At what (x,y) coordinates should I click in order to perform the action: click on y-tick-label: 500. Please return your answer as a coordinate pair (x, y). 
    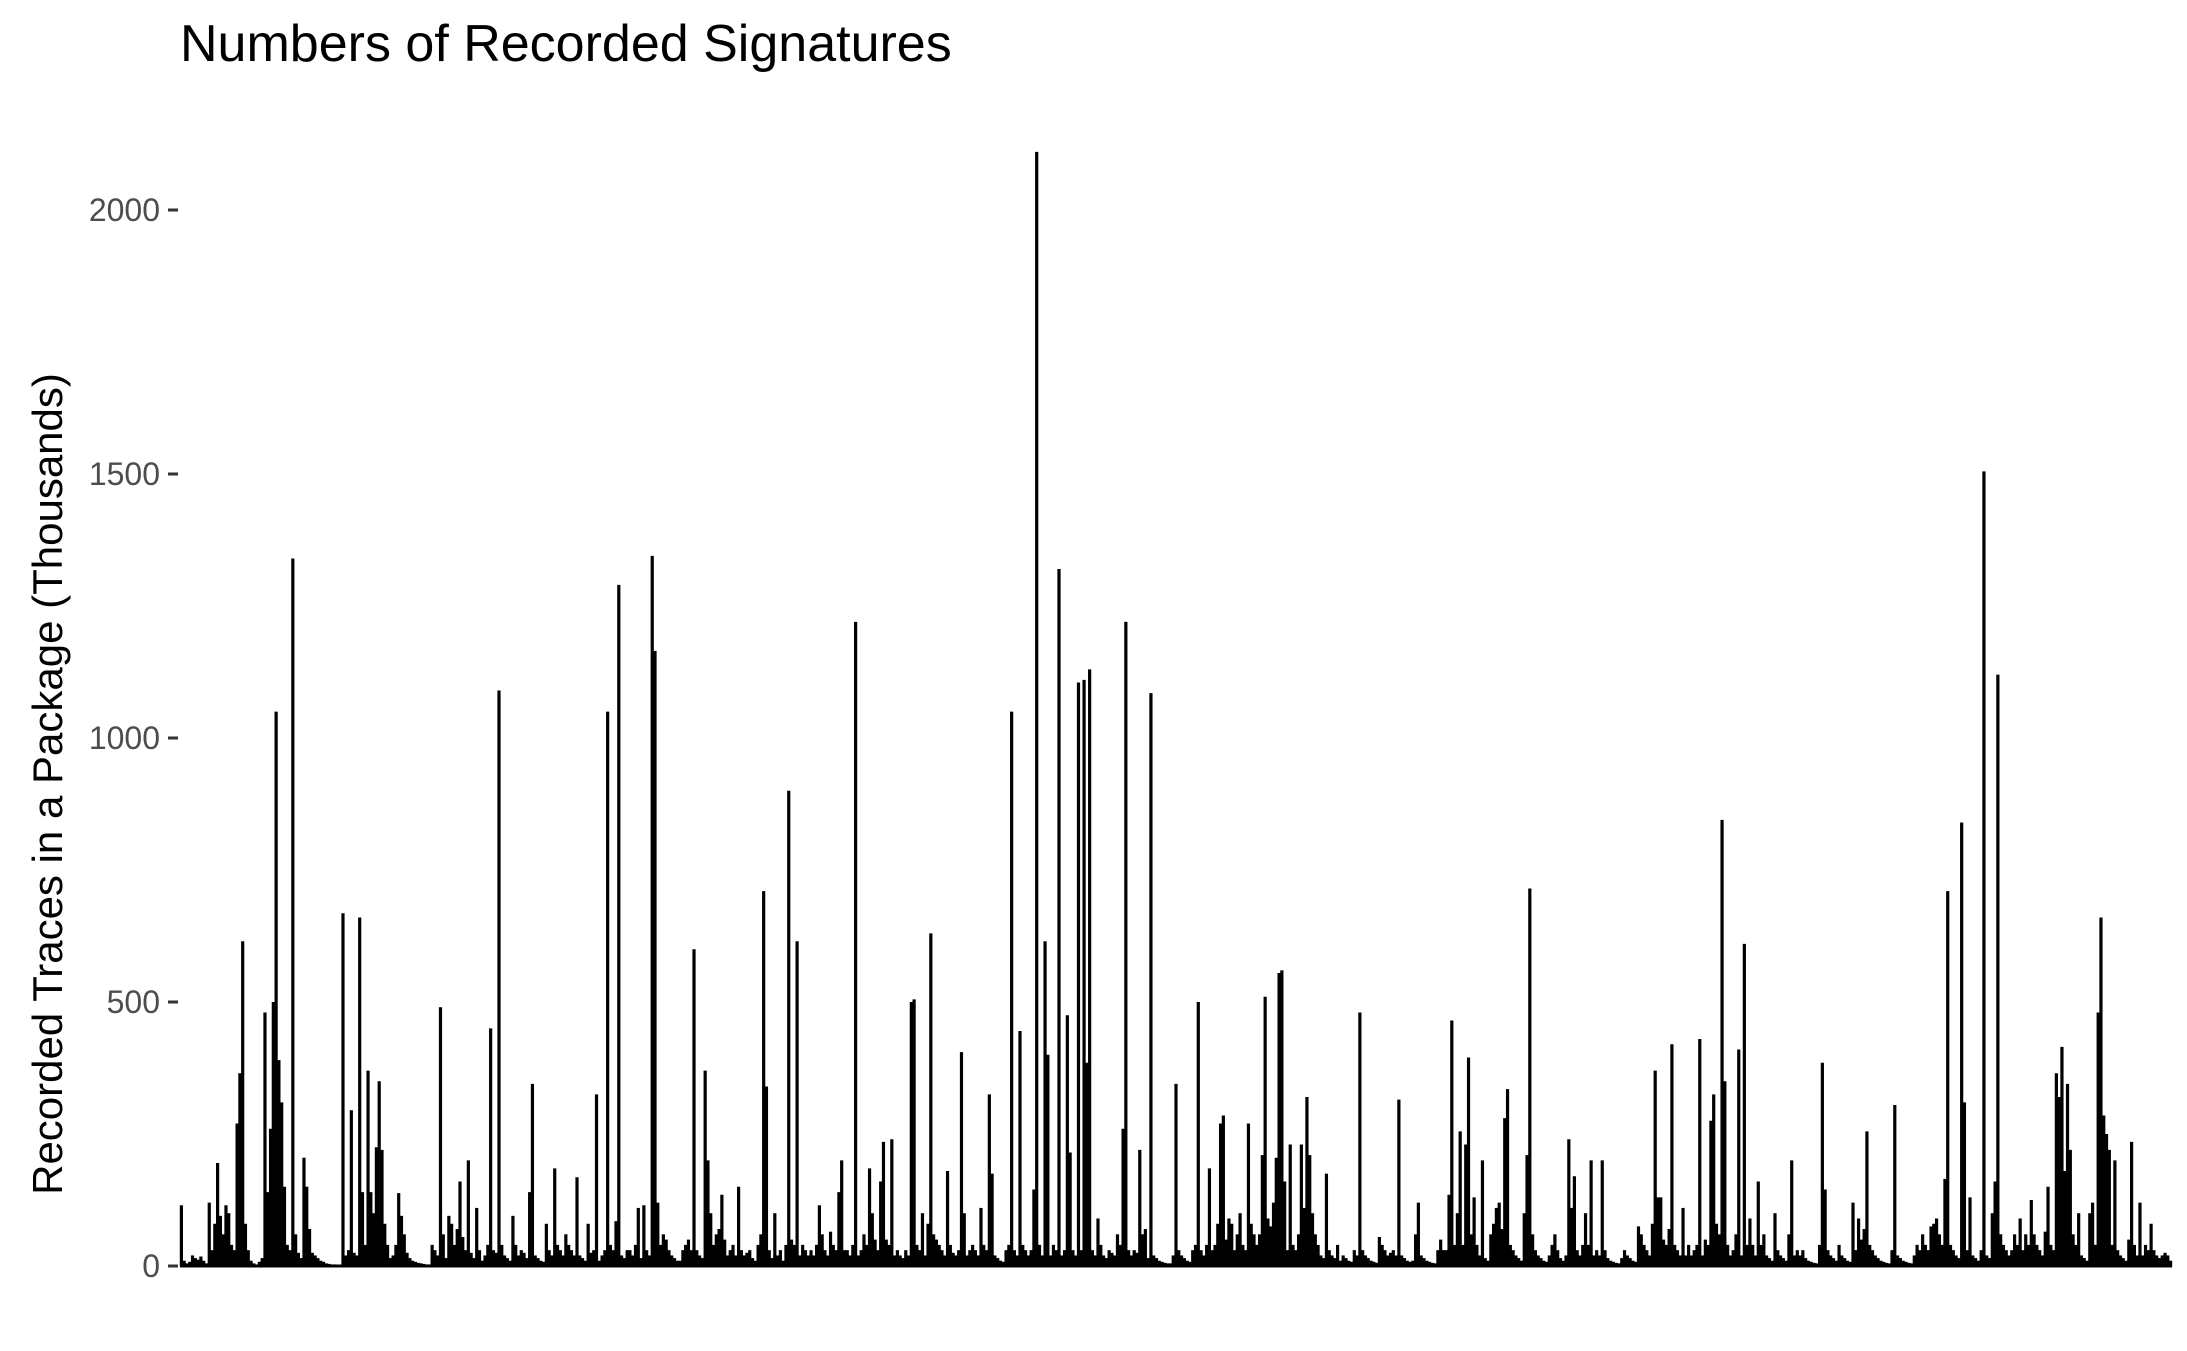
    Looking at the image, I should click on (133, 1002).